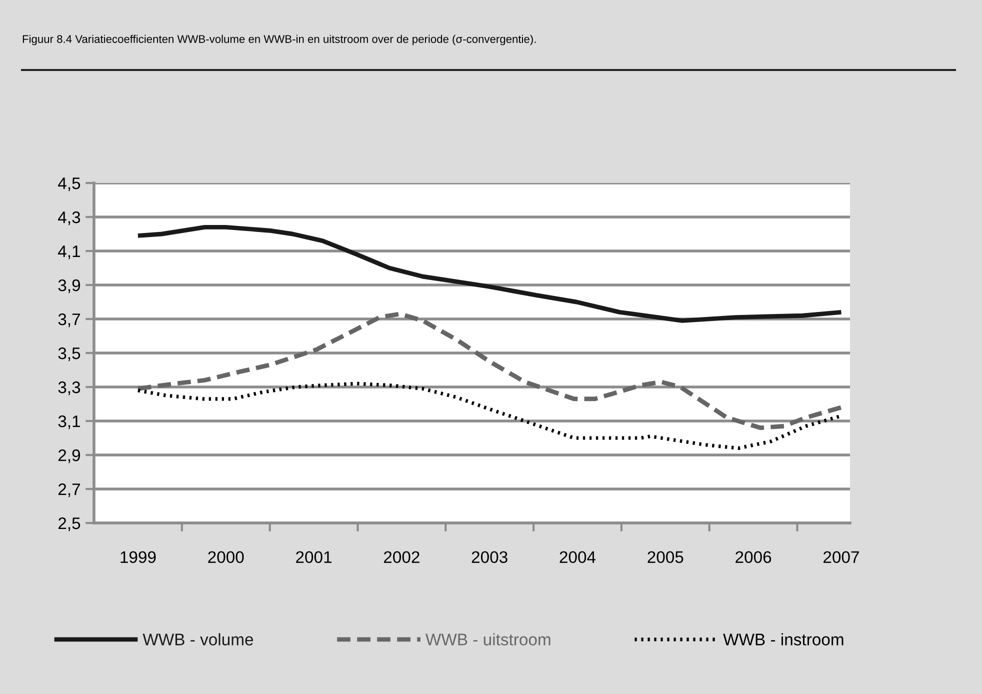 This screenshot has width=982, height=694. Describe the element at coordinates (69, 388) in the screenshot. I see `y-tick-label: 3,3` at that location.